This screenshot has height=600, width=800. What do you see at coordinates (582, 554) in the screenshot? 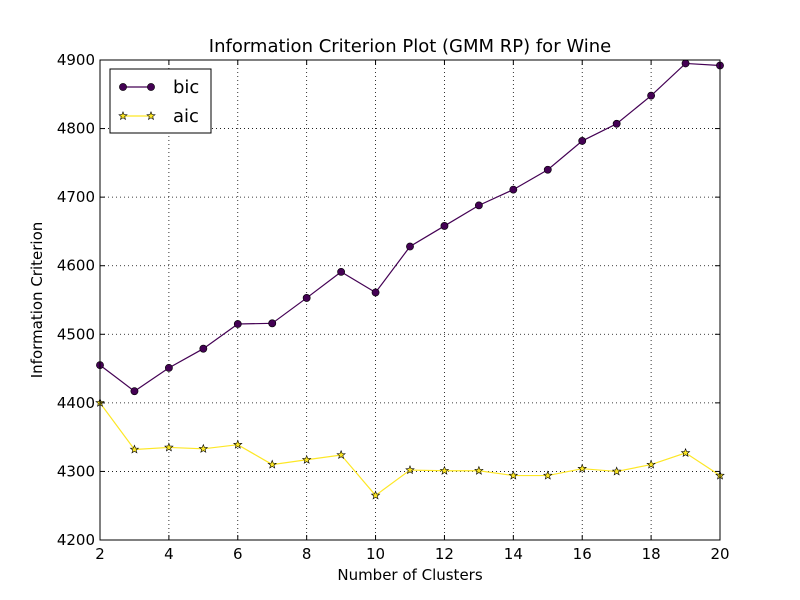
I see `x-tick-label: 16` at bounding box center [582, 554].